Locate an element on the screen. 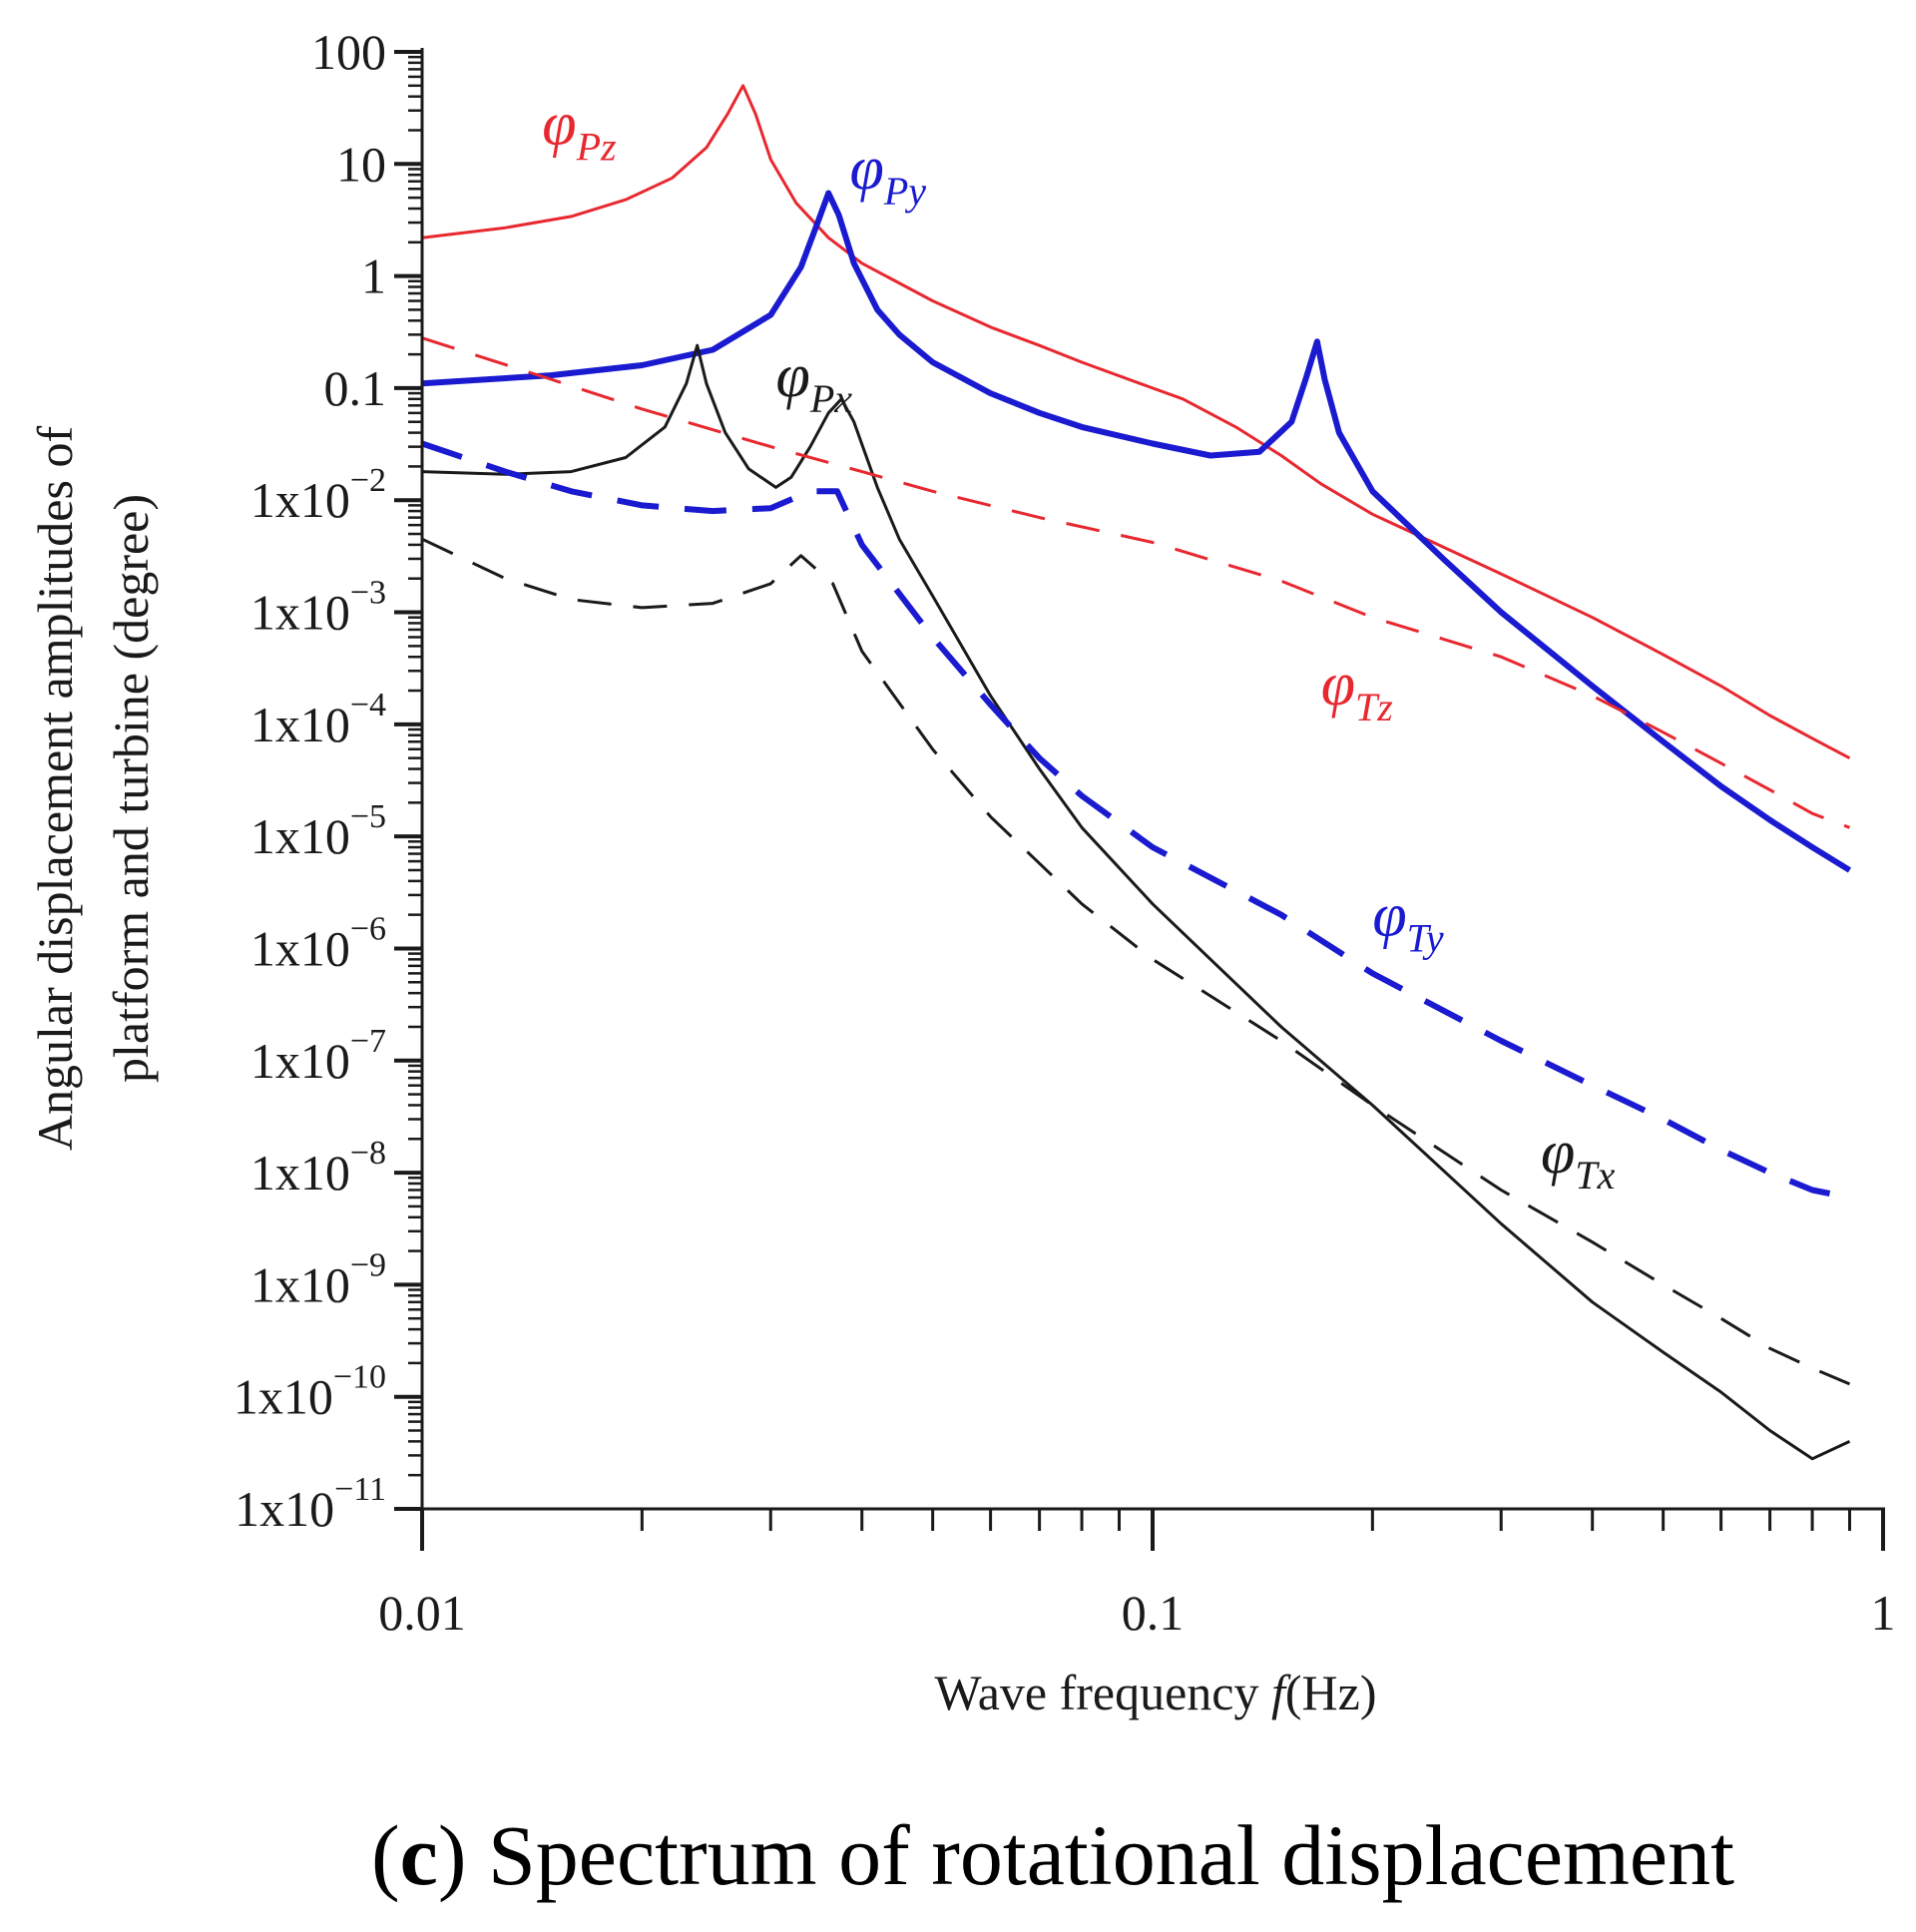 The width and height of the screenshot is (1916, 1932). figure-caption: (c) Spectrum of rotational displacement is located at coordinates (1052, 1855).